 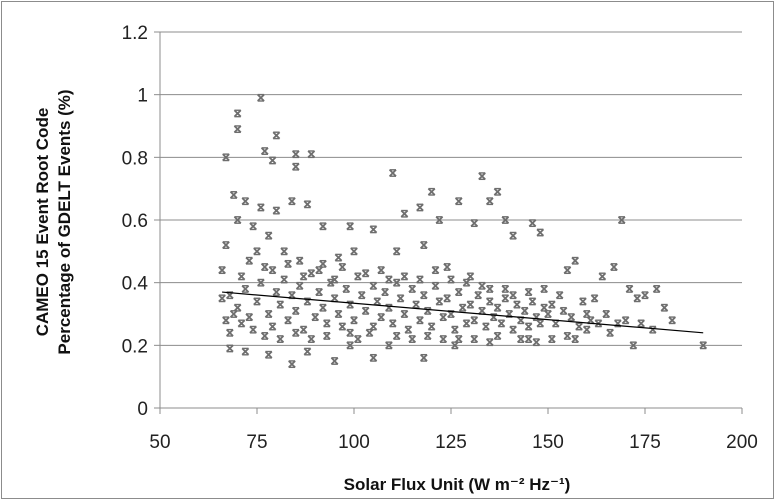 What do you see at coordinates (742, 442) in the screenshot?
I see `x-tick-label: 200` at bounding box center [742, 442].